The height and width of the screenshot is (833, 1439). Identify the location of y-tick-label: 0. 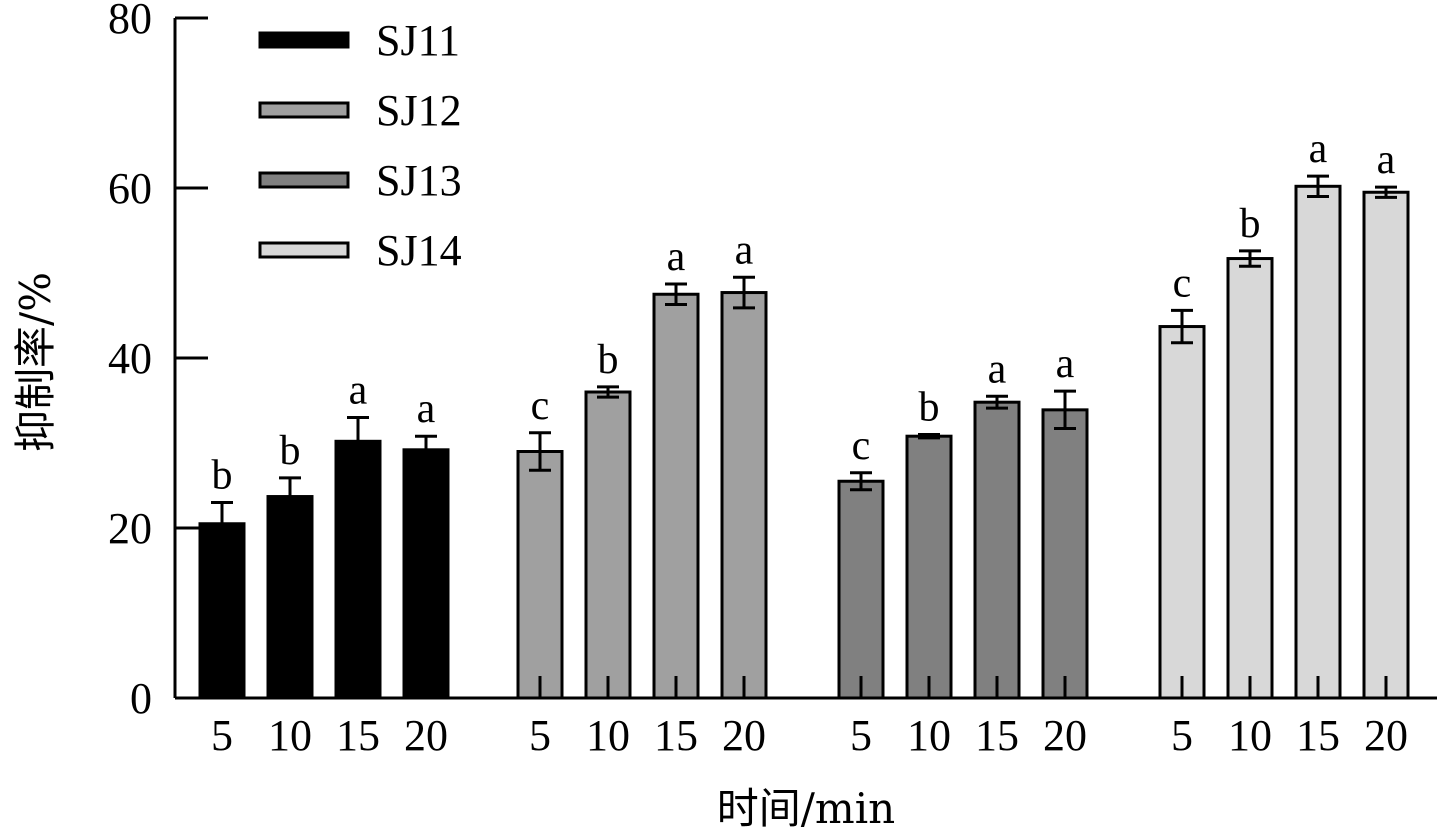
(141, 698).